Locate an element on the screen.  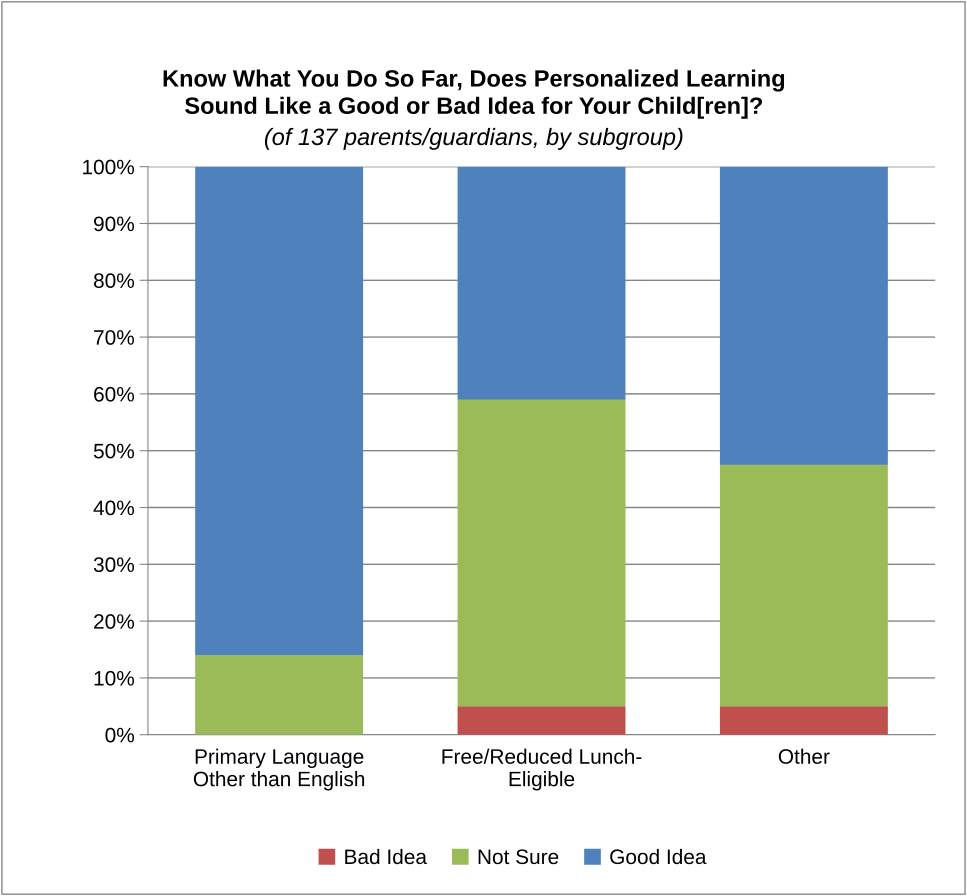
y-tick-label: 20% is located at coordinates (114, 621).